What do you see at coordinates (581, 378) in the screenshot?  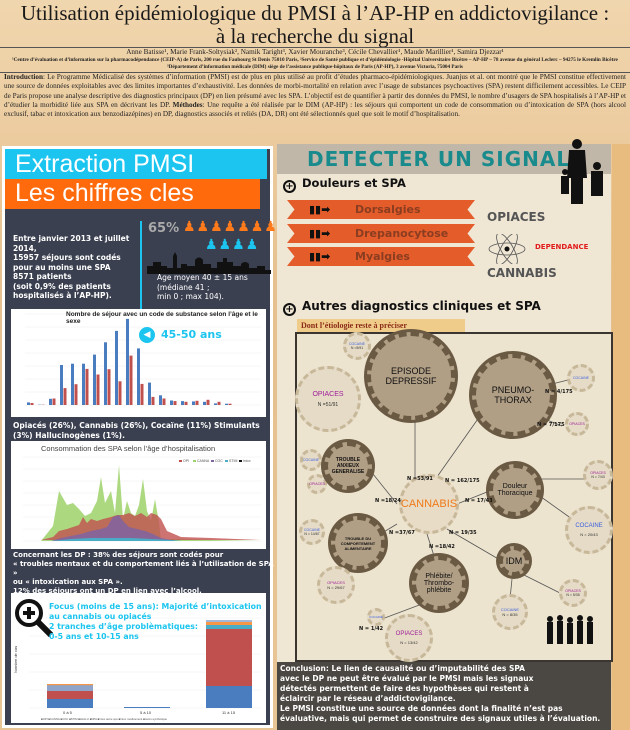 I see `pn-cocaine-node: COCAINE` at bounding box center [581, 378].